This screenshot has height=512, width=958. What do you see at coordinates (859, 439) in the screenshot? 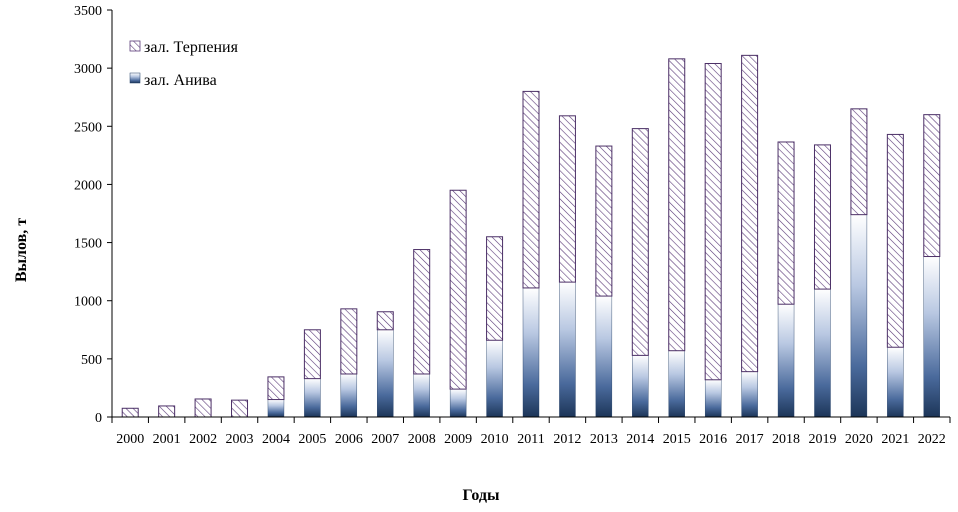
I see `x-tick-label: 2020` at bounding box center [859, 439].